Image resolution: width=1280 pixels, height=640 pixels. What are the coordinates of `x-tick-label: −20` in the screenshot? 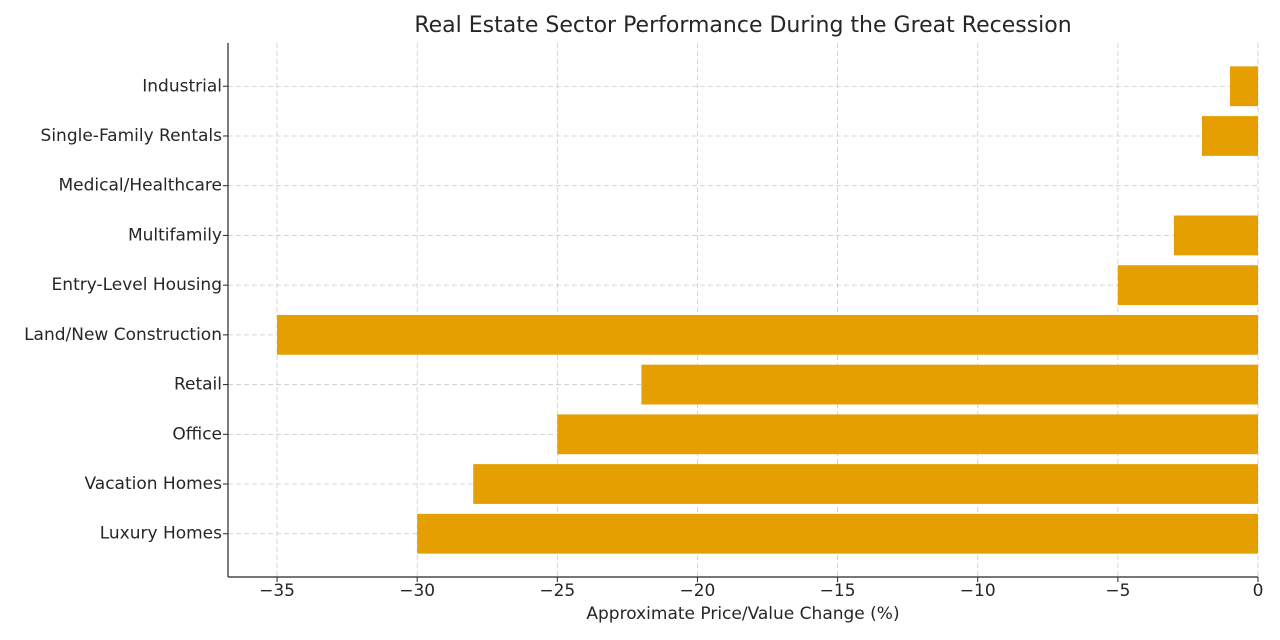 It's located at (698, 591).